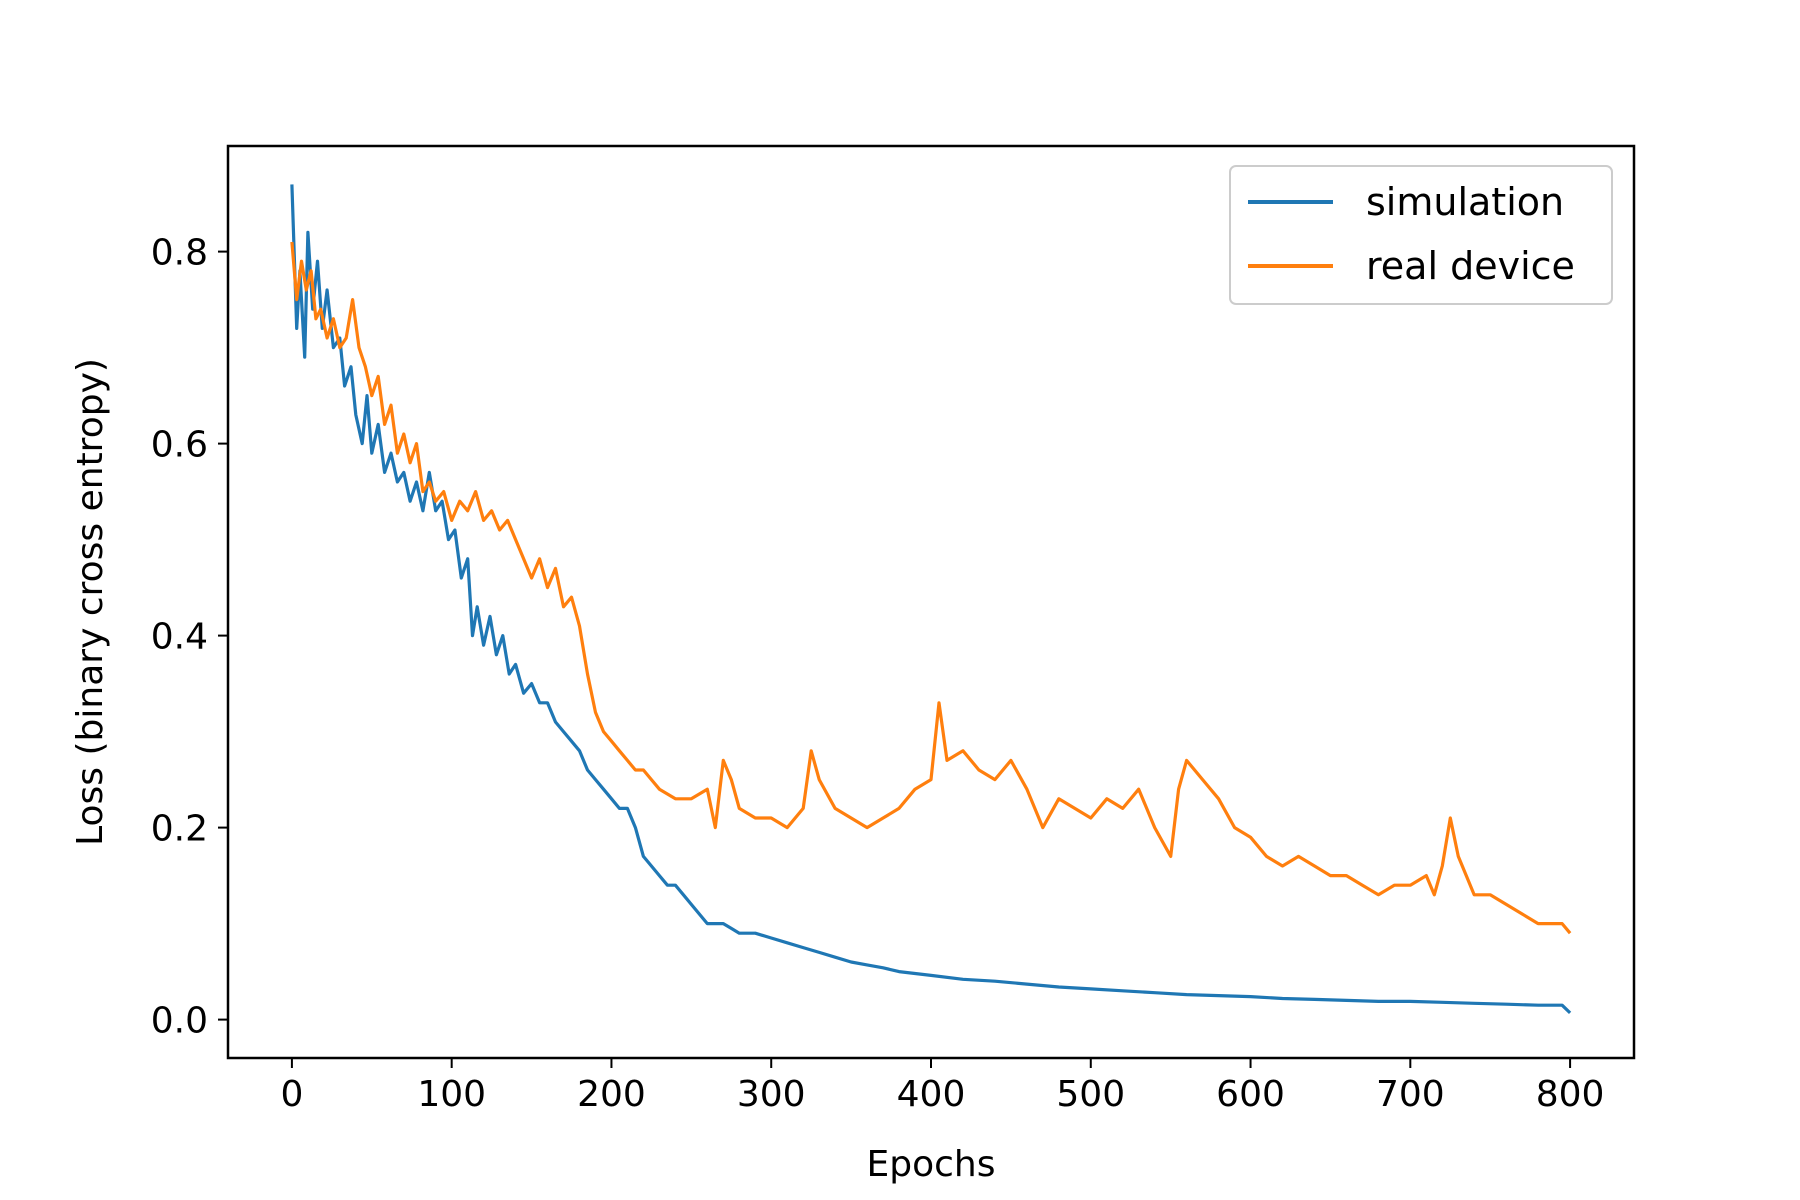  Describe the element at coordinates (179, 1021) in the screenshot. I see `y-tick-label: 0.0` at that location.